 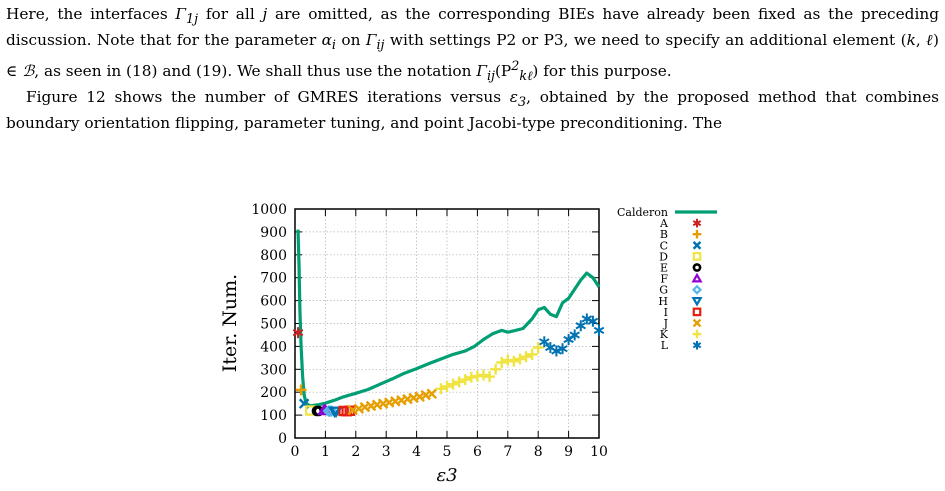 I want to click on text-segment: Here, the interfaces, so click(x=91, y=14).